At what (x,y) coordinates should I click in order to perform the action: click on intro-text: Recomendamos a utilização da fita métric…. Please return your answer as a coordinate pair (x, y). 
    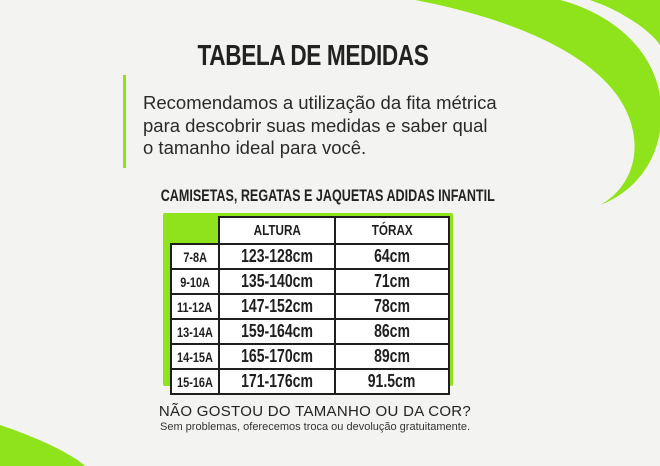
    Looking at the image, I should click on (320, 126).